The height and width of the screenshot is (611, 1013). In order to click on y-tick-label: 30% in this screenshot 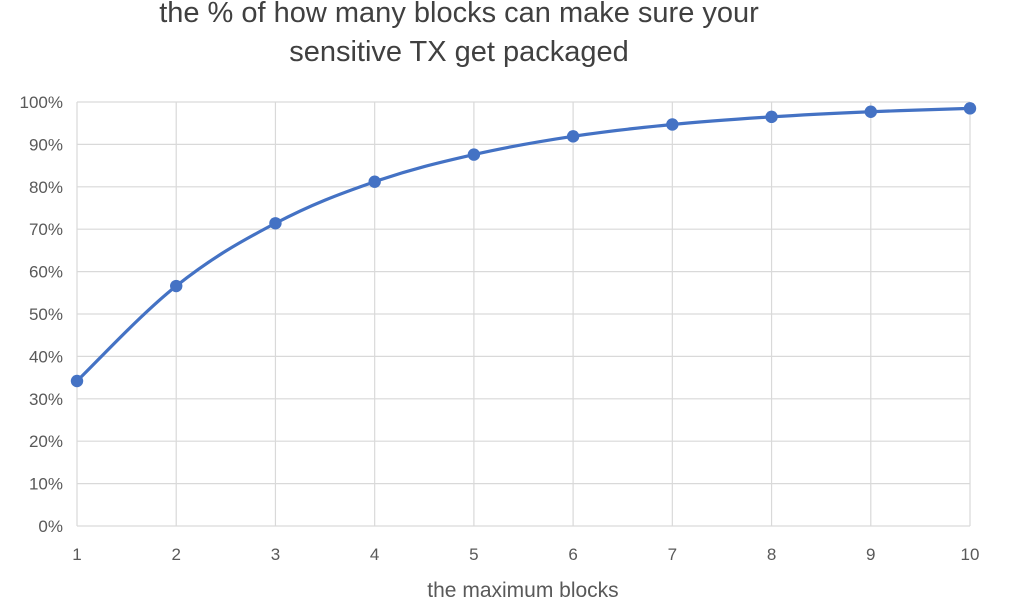, I will do `click(46, 399)`.